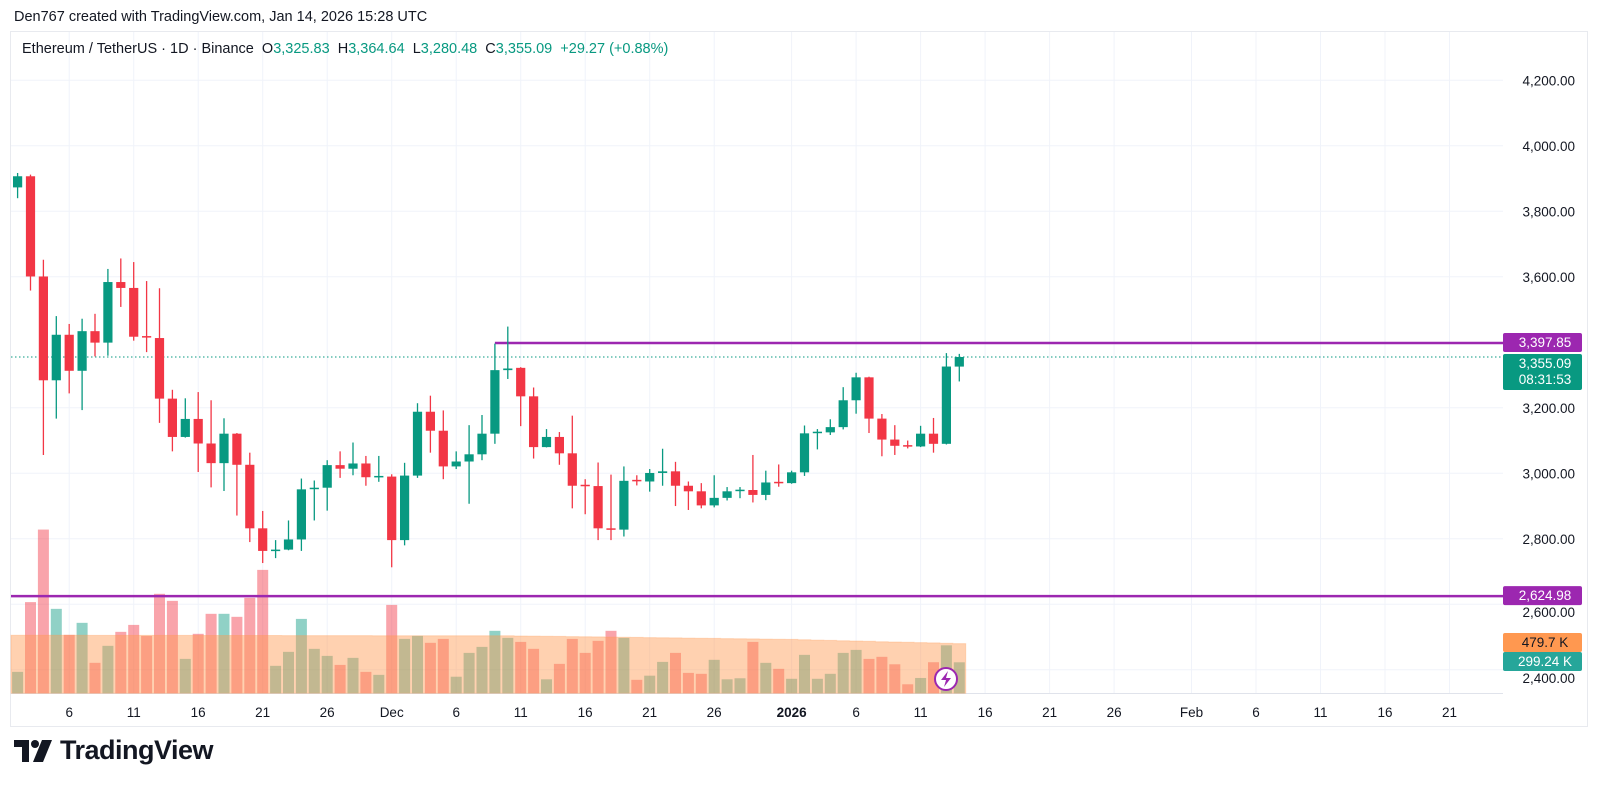  What do you see at coordinates (1548, 146) in the screenshot?
I see `price-tick-label: 4,000.00` at bounding box center [1548, 146].